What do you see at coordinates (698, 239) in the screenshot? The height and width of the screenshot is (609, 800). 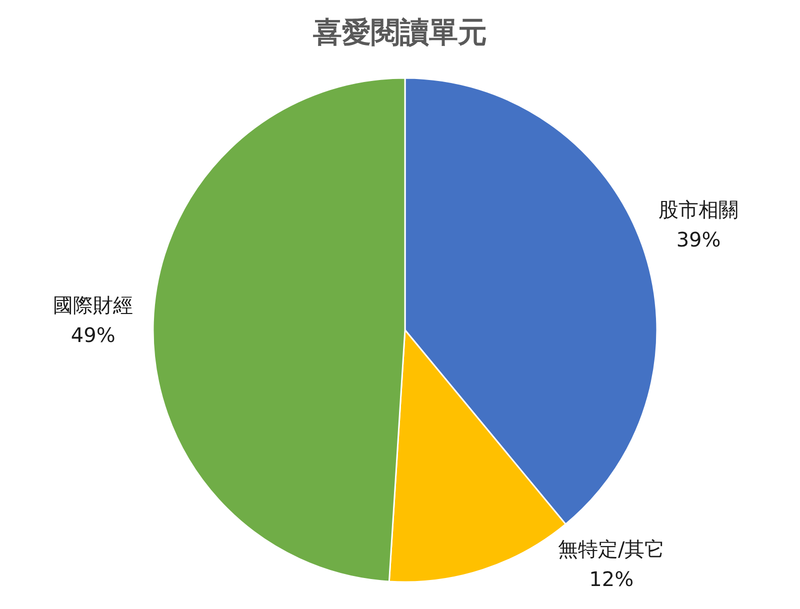 I see `data-label: 39%` at bounding box center [698, 239].